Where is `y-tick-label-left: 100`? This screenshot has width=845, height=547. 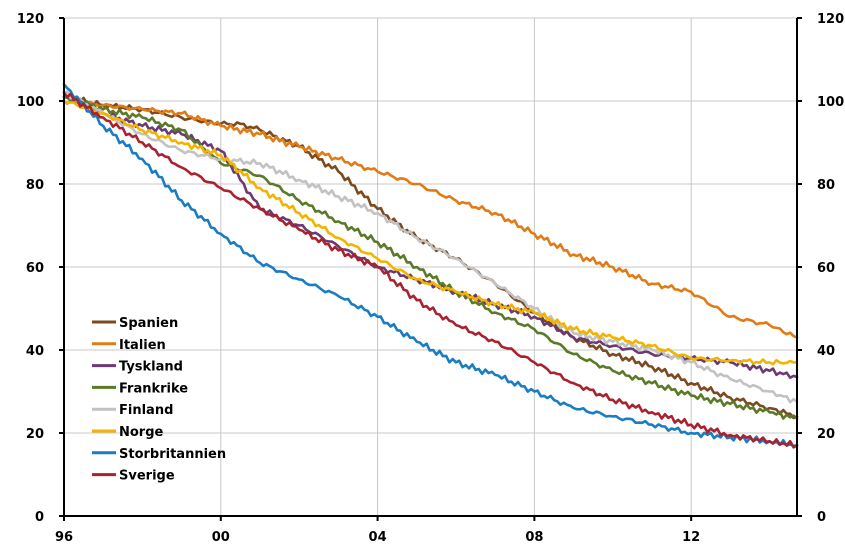 y-tick-label-left: 100 is located at coordinates (30, 102).